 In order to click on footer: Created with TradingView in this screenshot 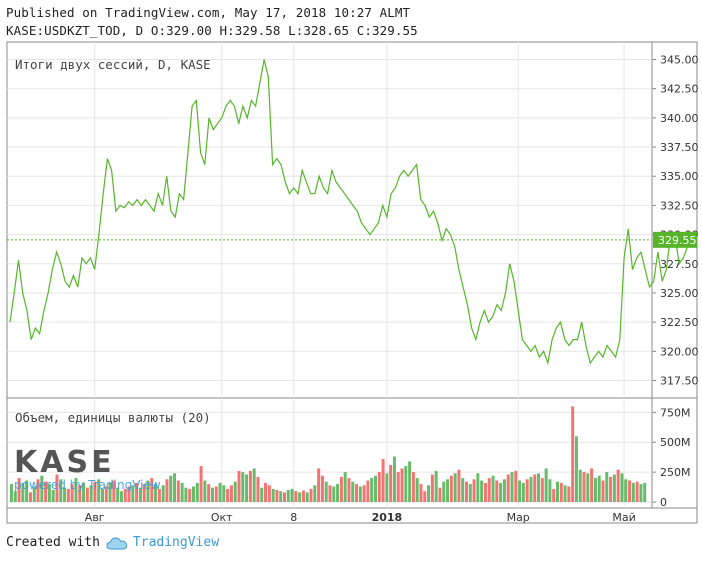, I will do `click(112, 542)`.